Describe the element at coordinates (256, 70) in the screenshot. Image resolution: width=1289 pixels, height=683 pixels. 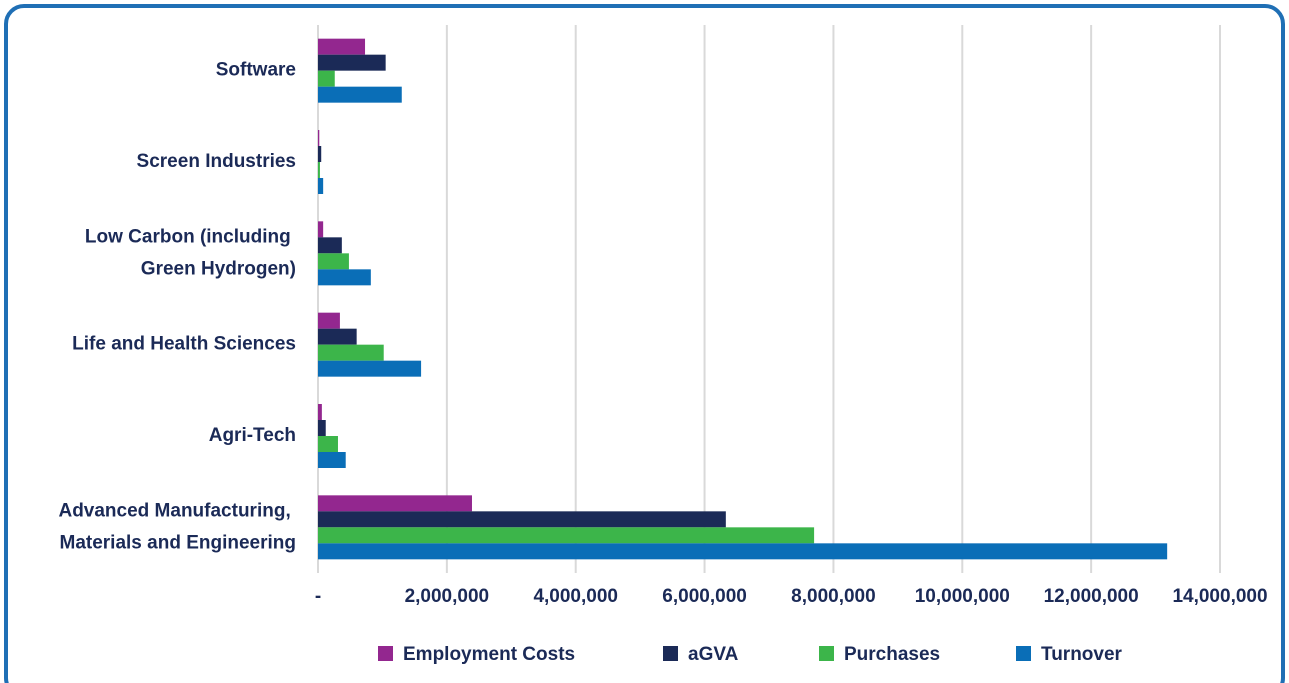
I see `y-tick-label: Software` at that location.